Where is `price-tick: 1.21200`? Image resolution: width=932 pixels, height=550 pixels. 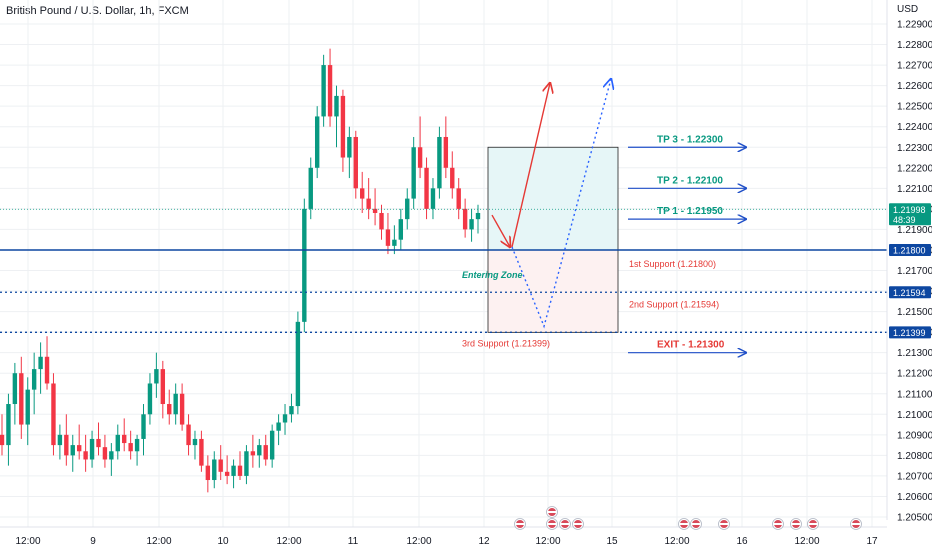 price-tick: 1.21200 is located at coordinates (914, 374).